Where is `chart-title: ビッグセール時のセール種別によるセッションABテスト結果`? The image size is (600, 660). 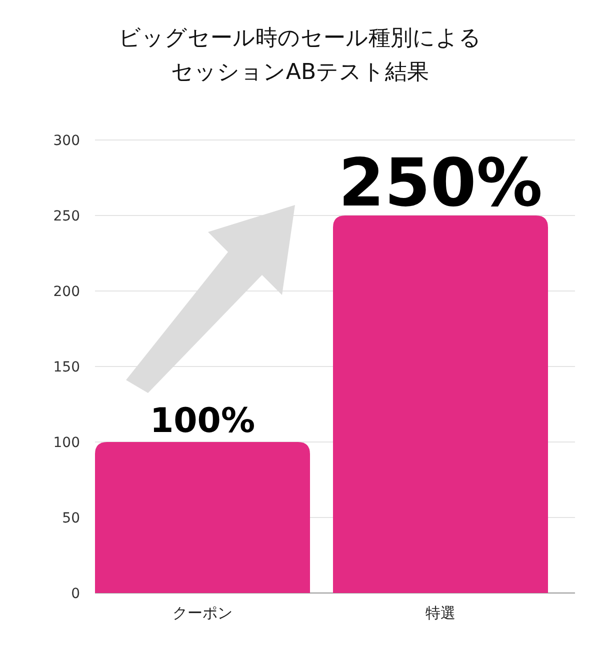 chart-title: ビッグセール時のセール種別によるセッションABテスト結果 is located at coordinates (300, 56).